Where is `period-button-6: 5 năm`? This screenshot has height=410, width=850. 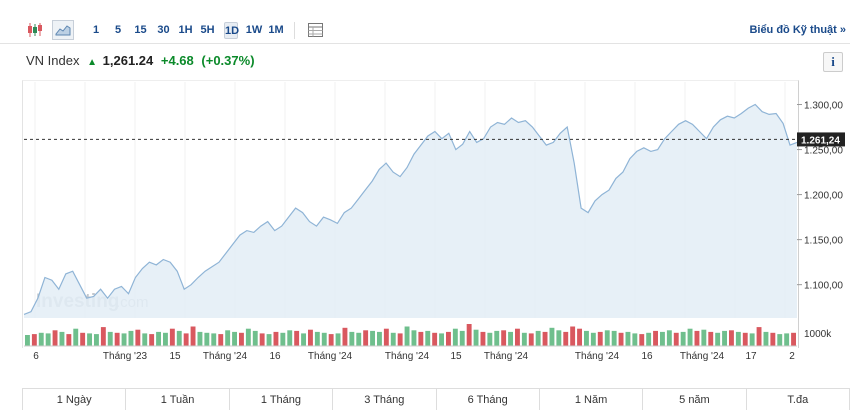
period-button-6: 5 năm is located at coordinates (695, 399).